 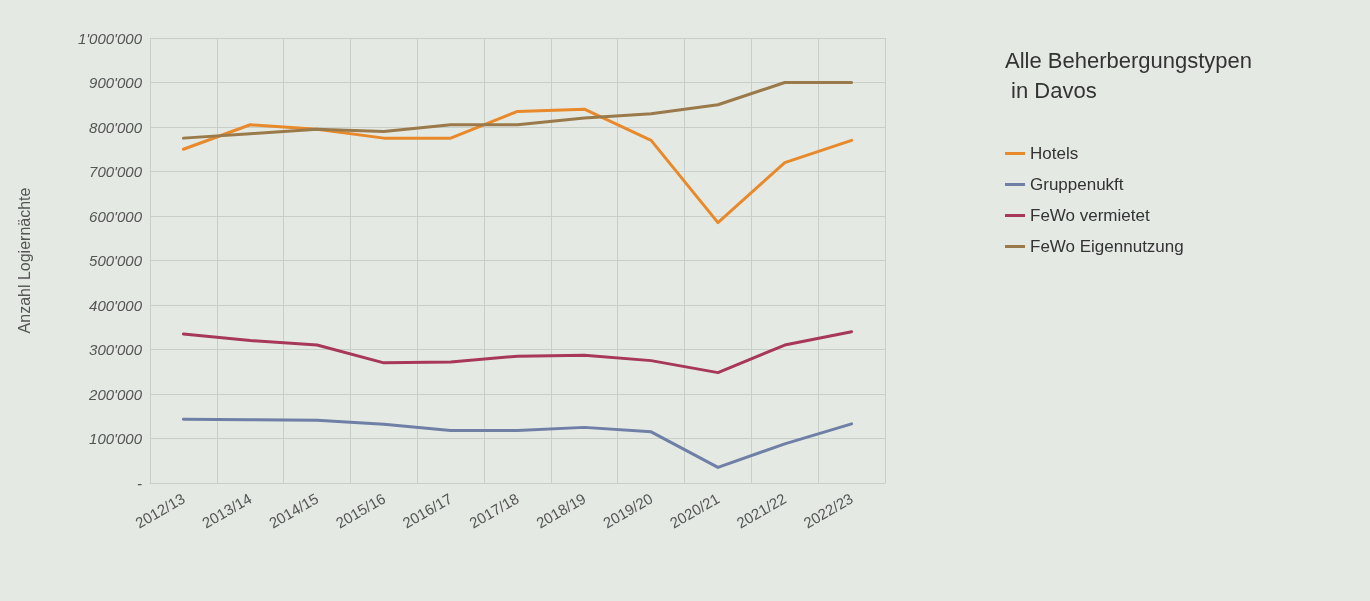 What do you see at coordinates (116, 438) in the screenshot?
I see `y-tick-label: 100'000` at bounding box center [116, 438].